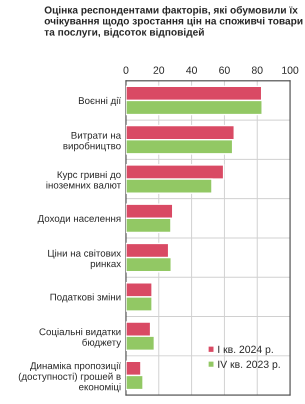  I want to click on x-tick-label: 0, so click(125, 70).